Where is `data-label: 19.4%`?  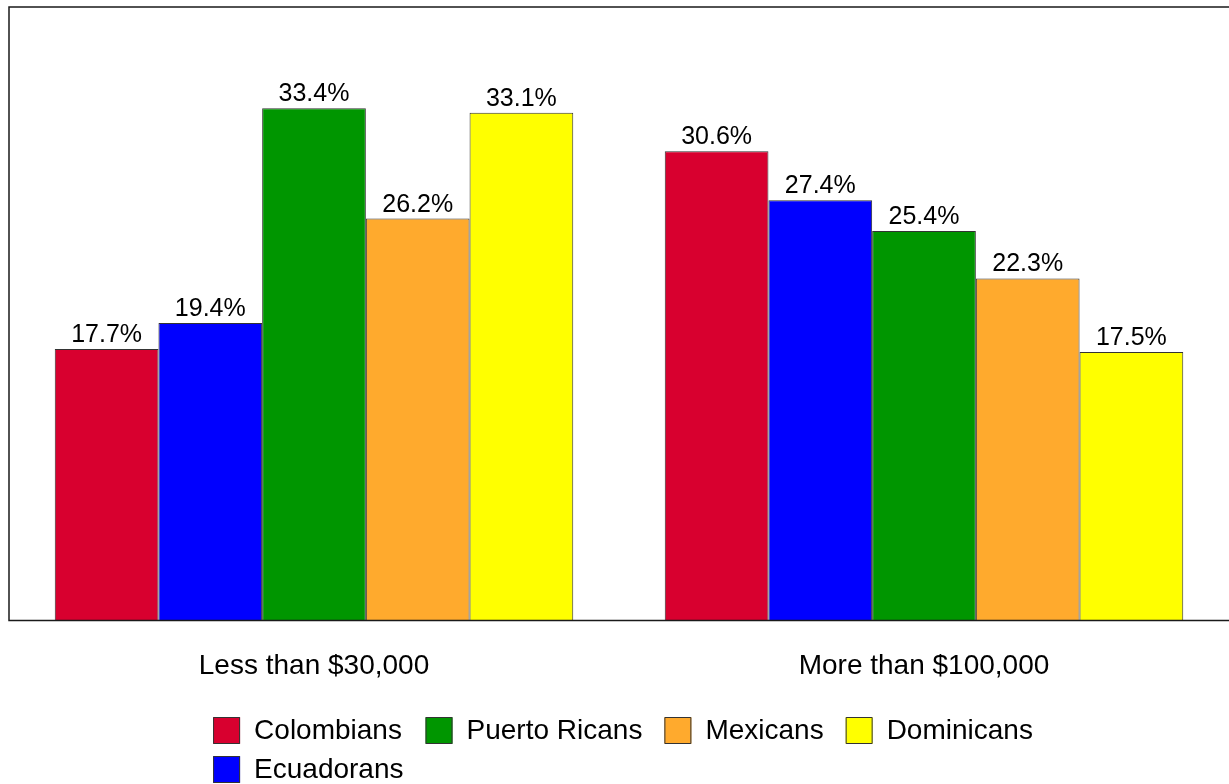 data-label: 19.4% is located at coordinates (210, 306).